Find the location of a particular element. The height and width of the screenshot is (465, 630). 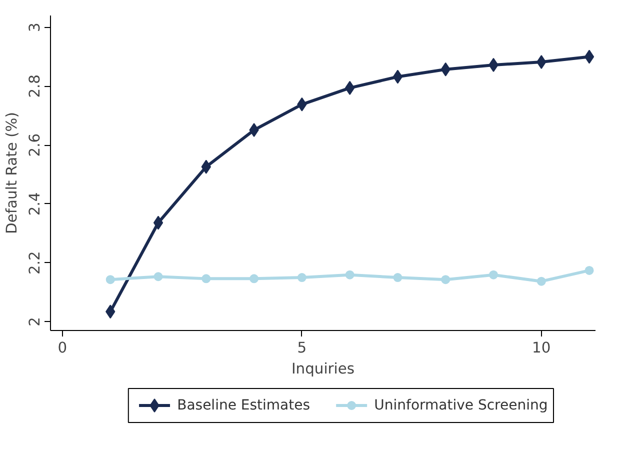

y-tick-label: 2.8 is located at coordinates (35, 86).